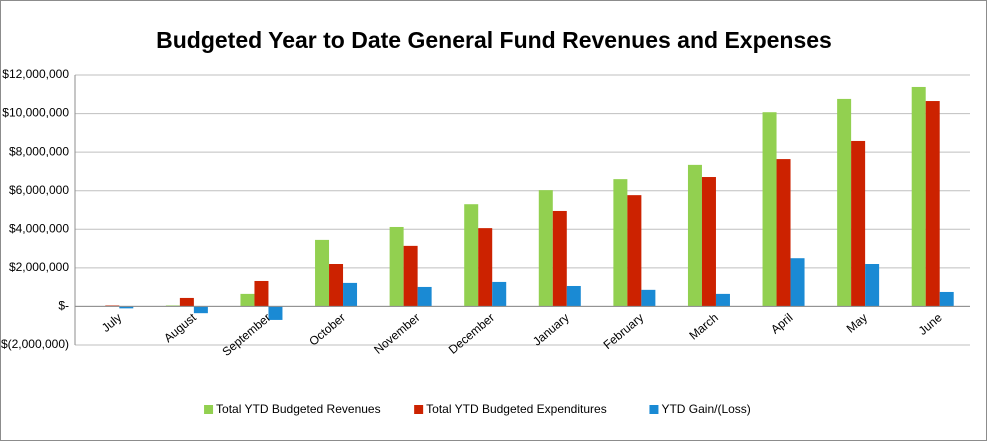 Image resolution: width=988 pixels, height=447 pixels. I want to click on y-tick-label: $4,000,000, so click(39, 228).